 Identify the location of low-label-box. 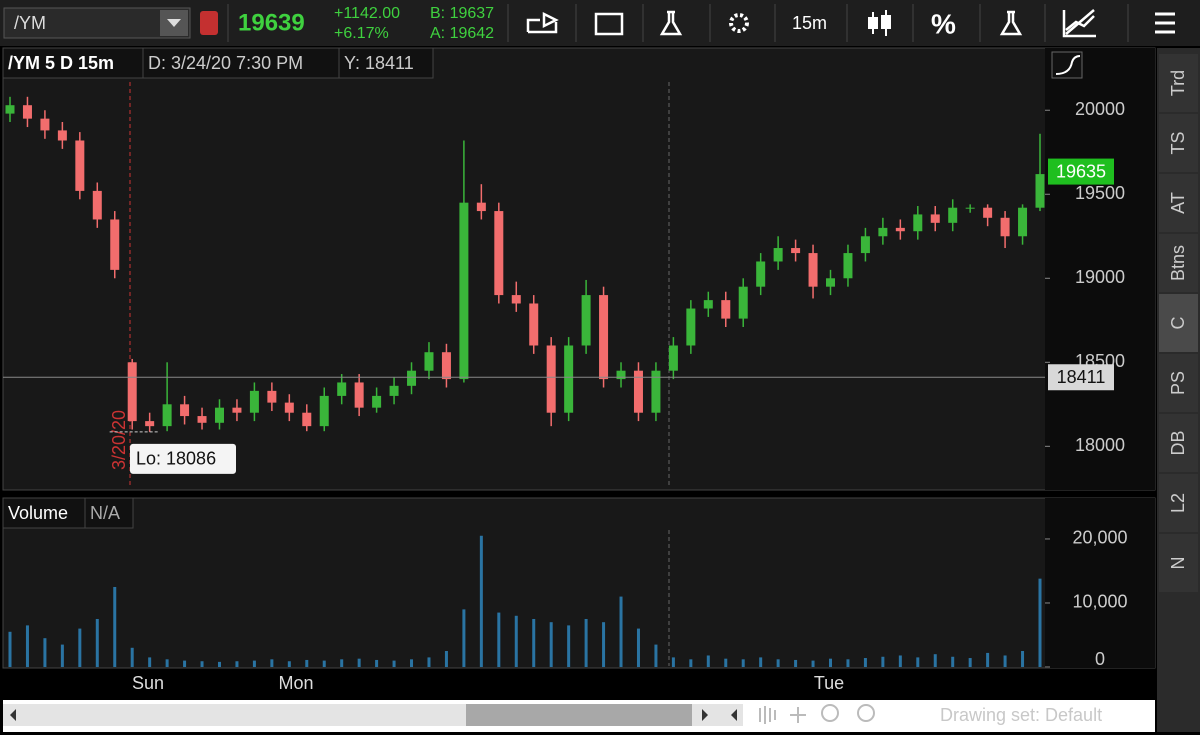
(183, 458).